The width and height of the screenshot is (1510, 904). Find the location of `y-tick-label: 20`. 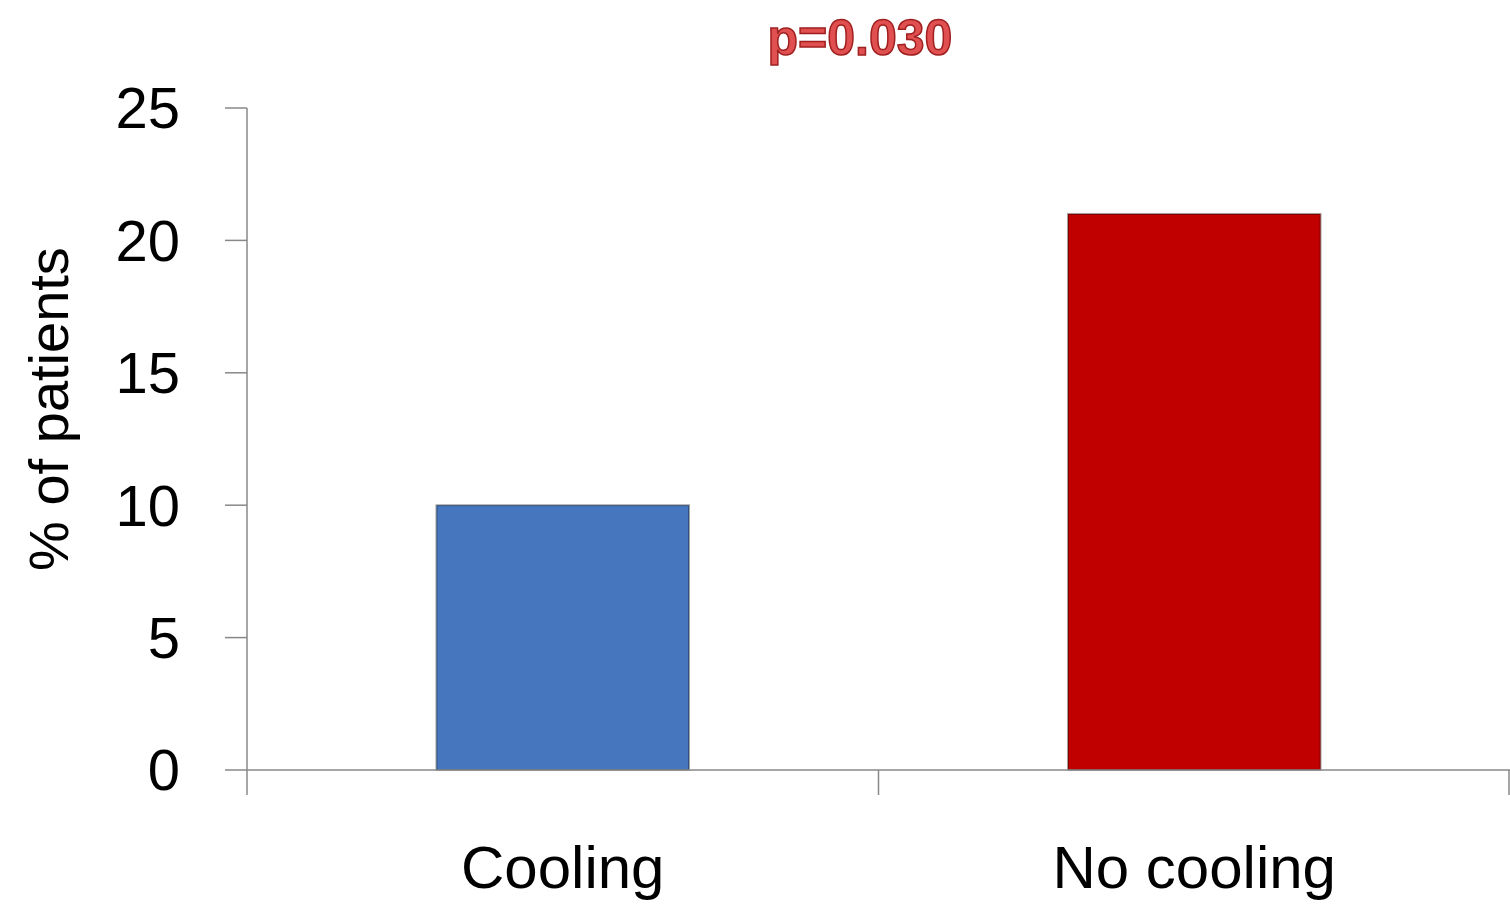

y-tick-label: 20 is located at coordinates (147, 240).